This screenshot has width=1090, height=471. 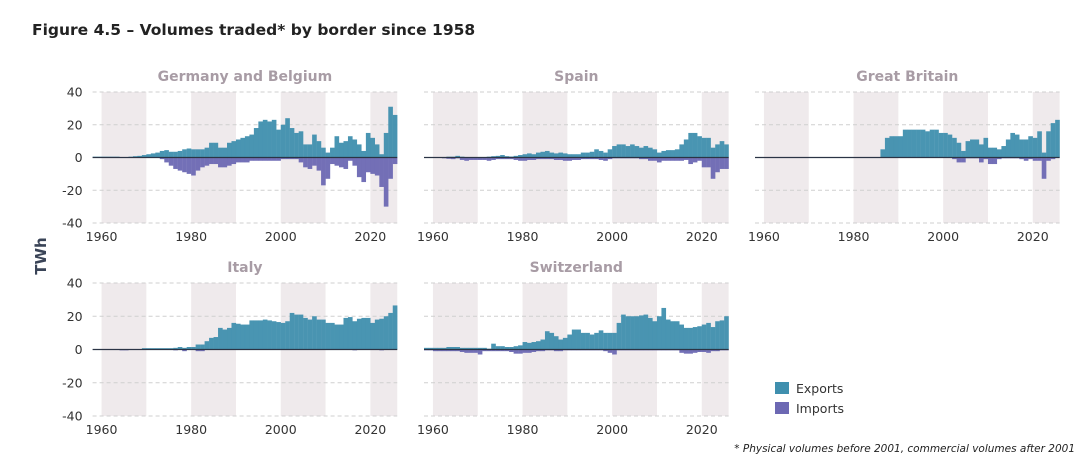 What do you see at coordinates (314, 146) in the screenshot?
I see `bar-exports-2007` at bounding box center [314, 146].